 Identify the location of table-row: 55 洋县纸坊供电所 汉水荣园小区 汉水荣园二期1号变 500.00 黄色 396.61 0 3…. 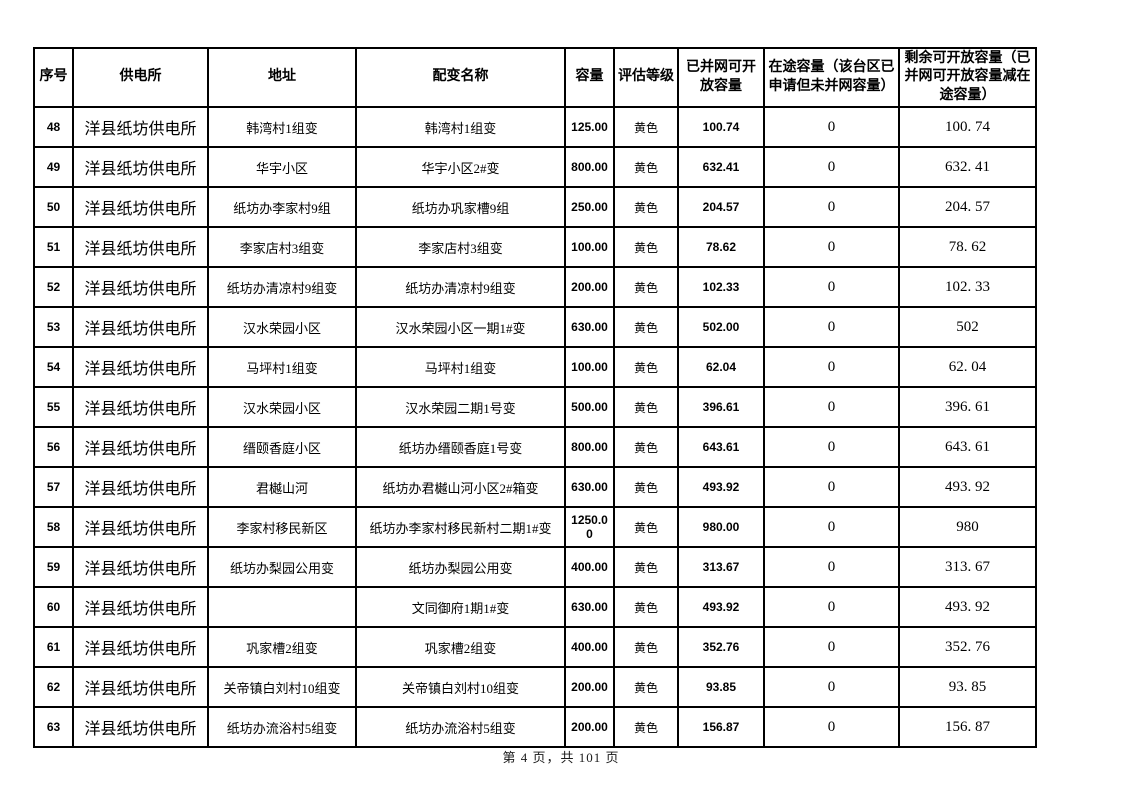
(535, 407).